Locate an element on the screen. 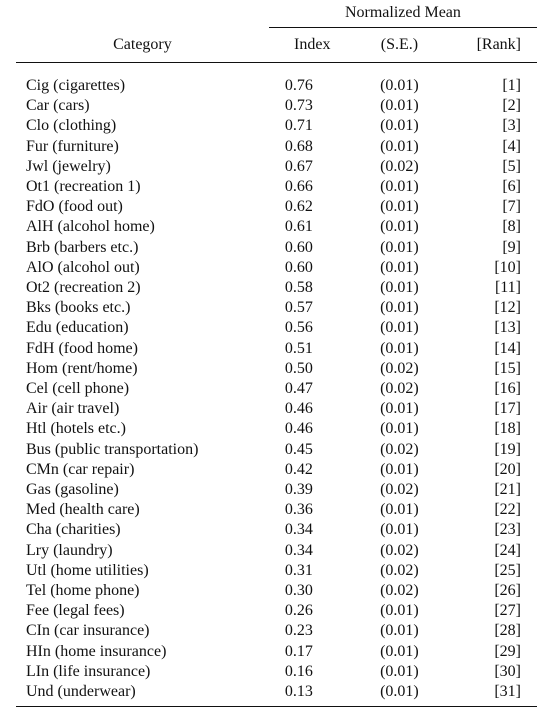 This screenshot has width=551, height=707. rank-cell: [15] is located at coordinates (507, 368).